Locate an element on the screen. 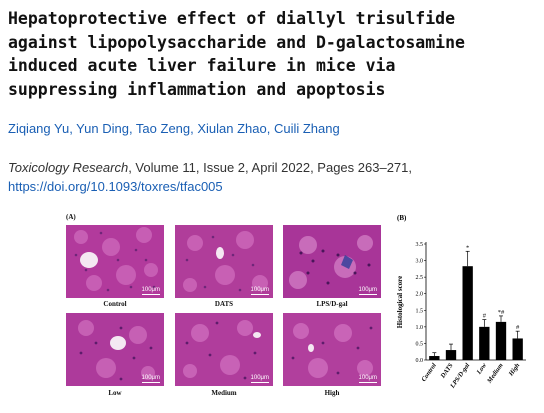 The width and height of the screenshot is (544, 413). micrograph-lps-dgal: 100μm is located at coordinates (332, 261).